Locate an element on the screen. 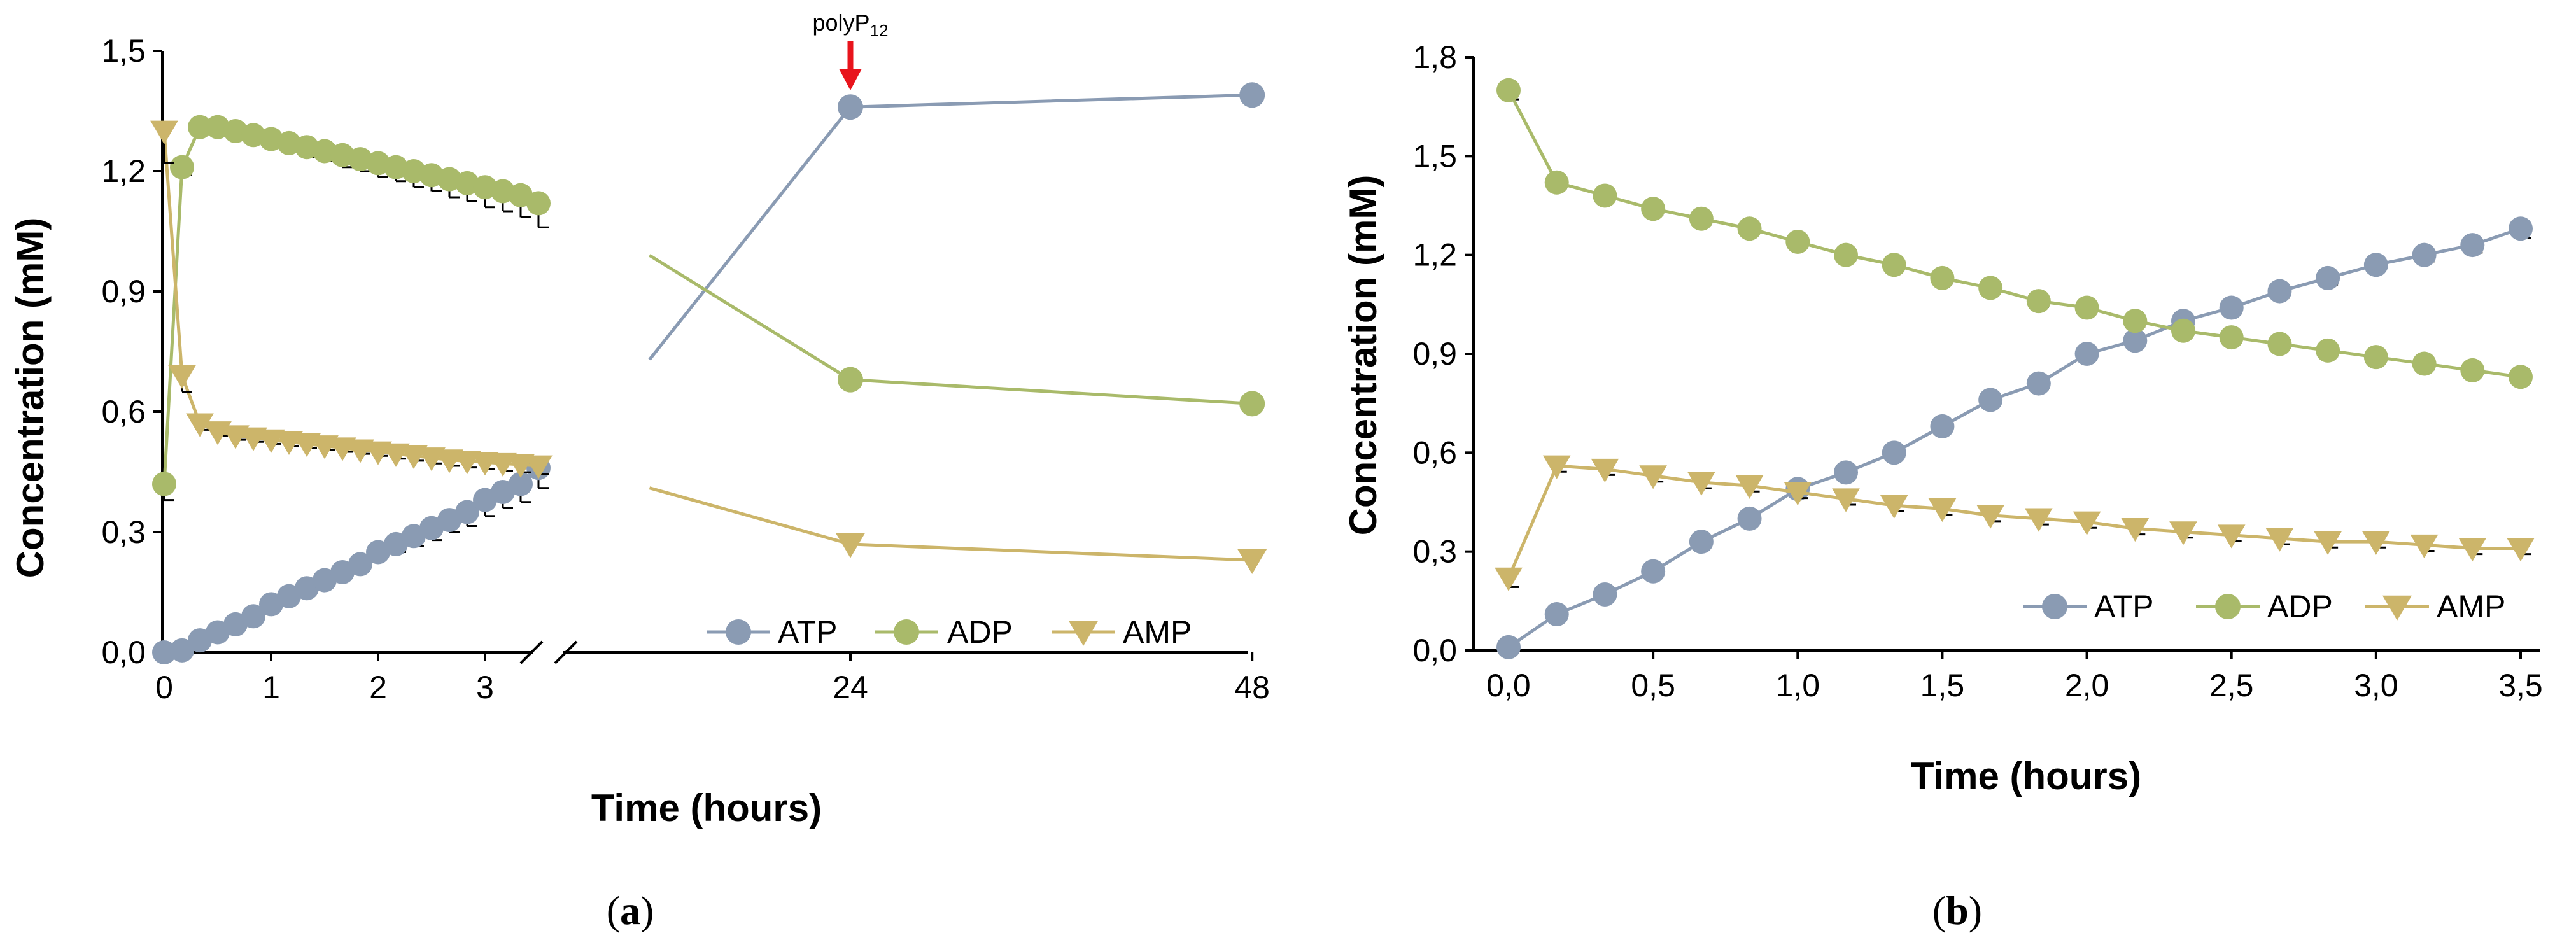 The height and width of the screenshot is (947, 2576). x-tick-label: 1,5 is located at coordinates (1943, 686).